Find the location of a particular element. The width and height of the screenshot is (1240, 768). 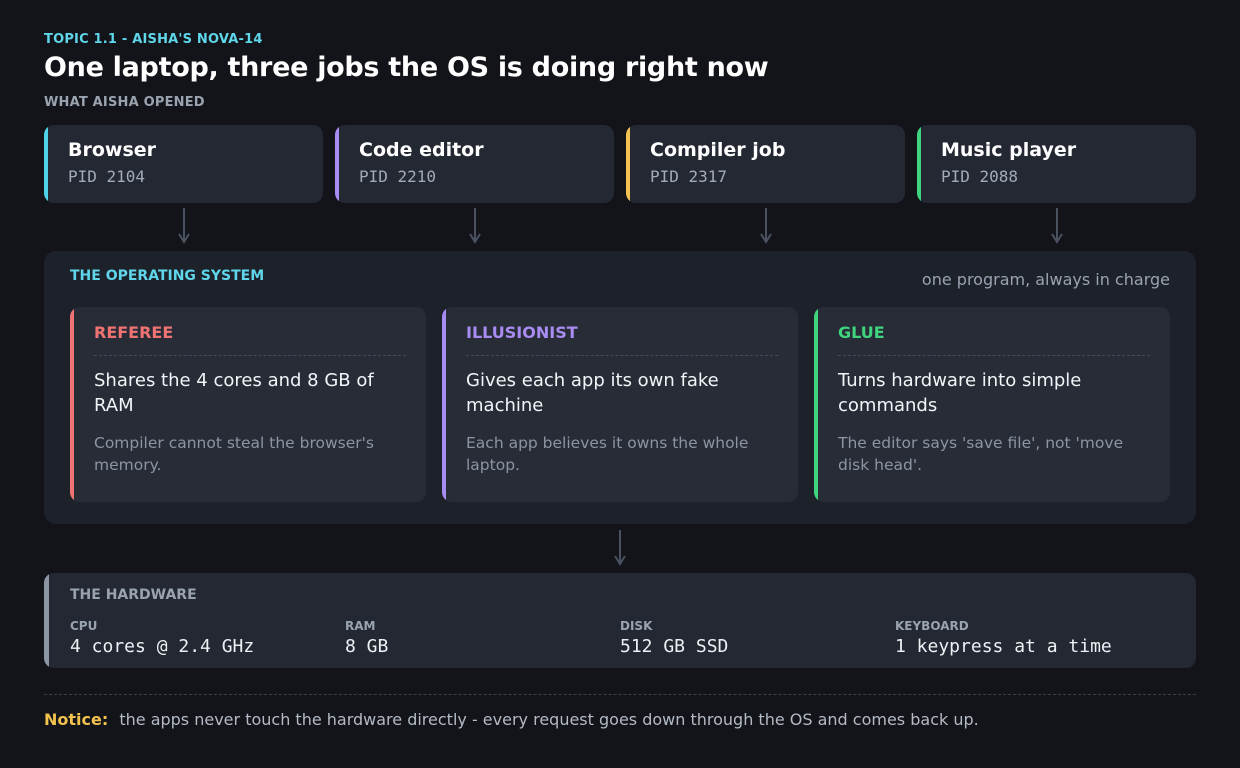

hardware-title: THE HARDWARE is located at coordinates (133, 595).